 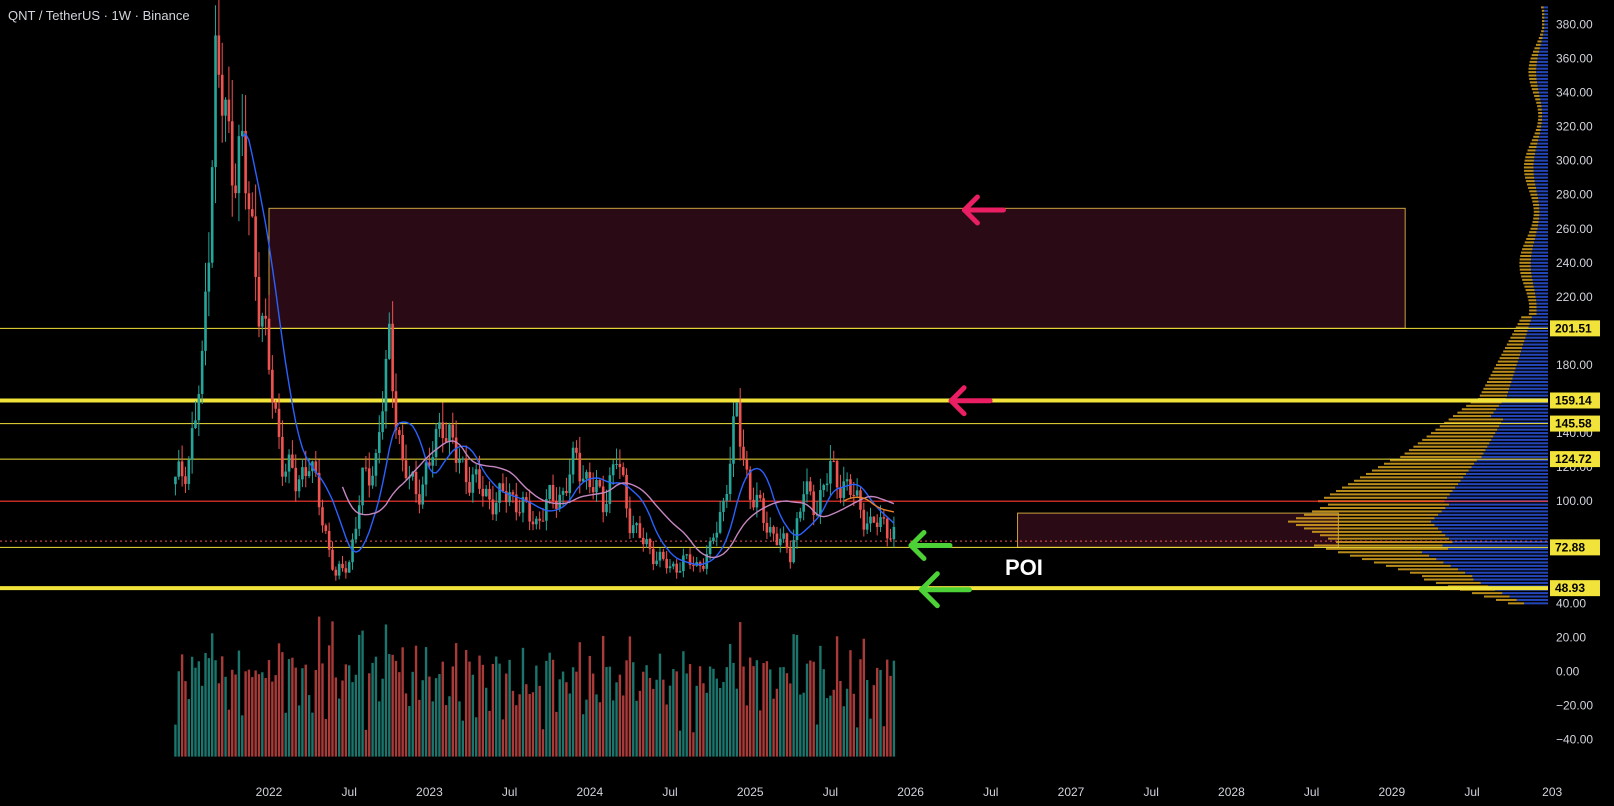 What do you see at coordinates (830, 792) in the screenshot?
I see `x-tick-label: Jul` at bounding box center [830, 792].